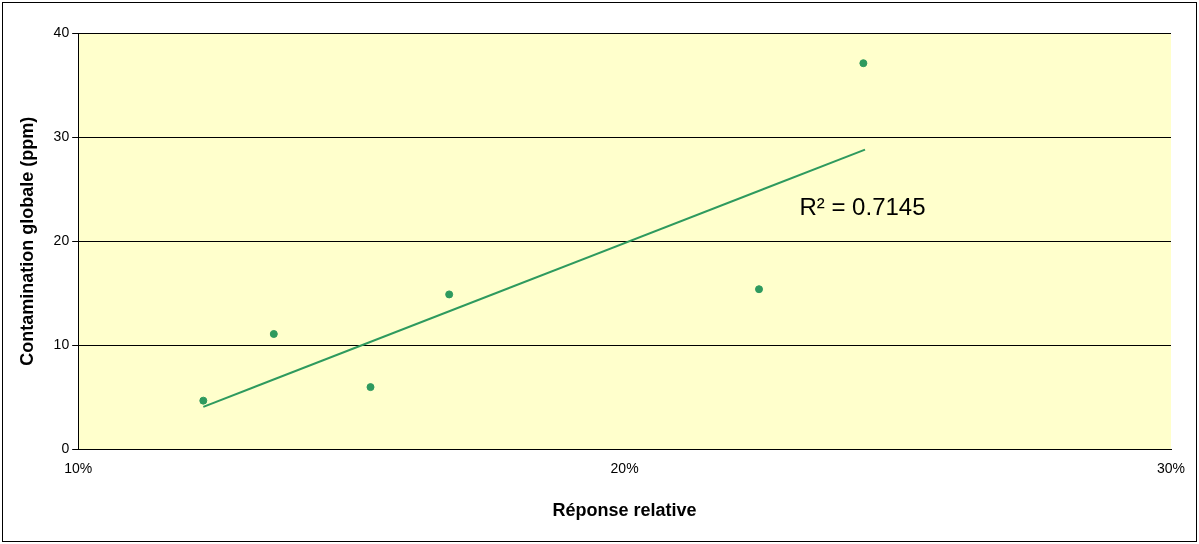 Image resolution: width=1199 pixels, height=544 pixels. What do you see at coordinates (624, 510) in the screenshot?
I see `x-axis-title: Réponse relative` at bounding box center [624, 510].